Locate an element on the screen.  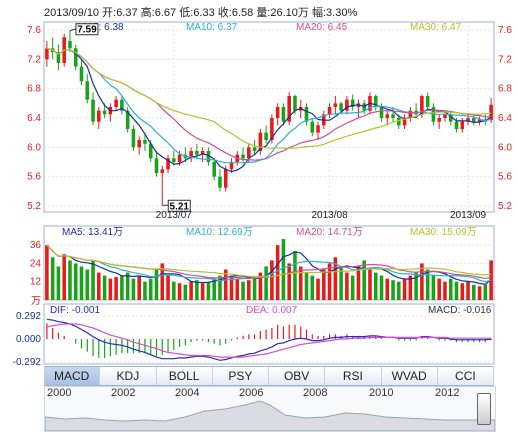
price-axis-tick-left: 7.6 is located at coordinates (34, 30).